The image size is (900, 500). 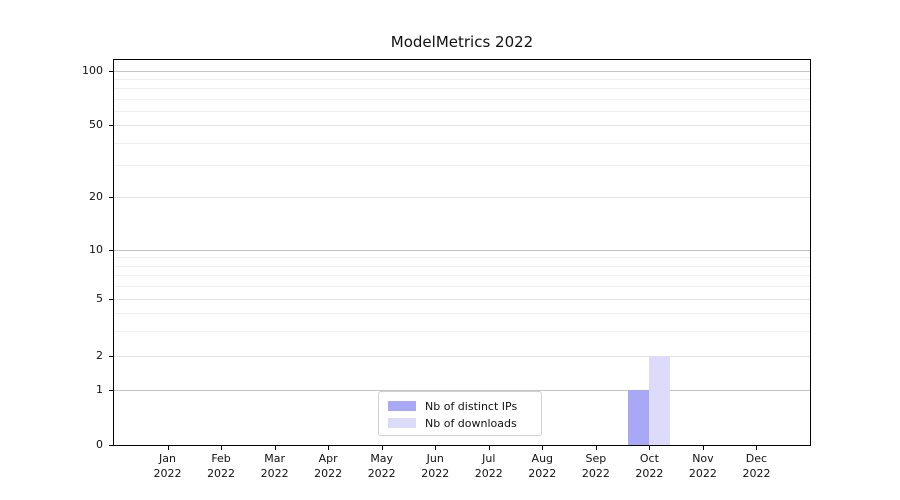 I want to click on legend: Nb of distinct IPs Nb of downloads, so click(x=460, y=413).